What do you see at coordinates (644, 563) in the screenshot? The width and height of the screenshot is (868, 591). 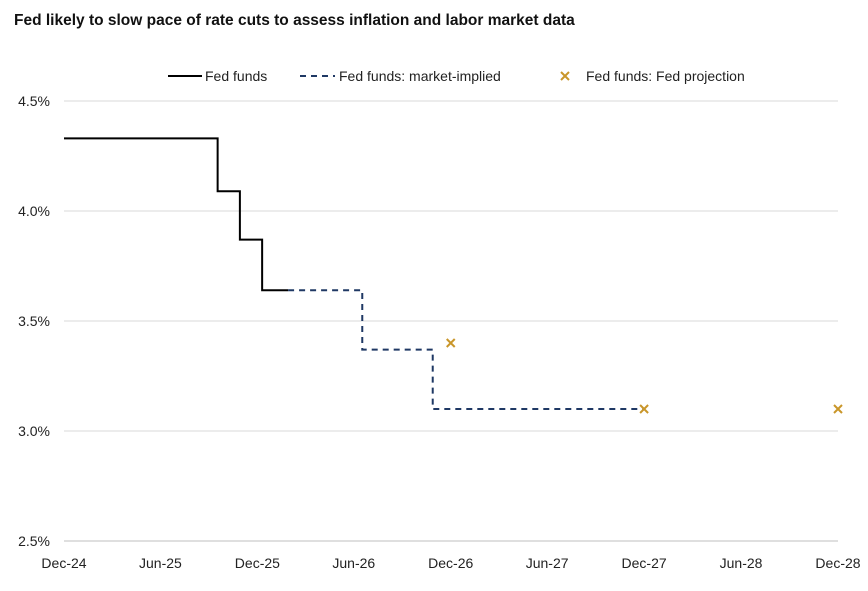 I see `x-tick-label: Dec-27` at bounding box center [644, 563].